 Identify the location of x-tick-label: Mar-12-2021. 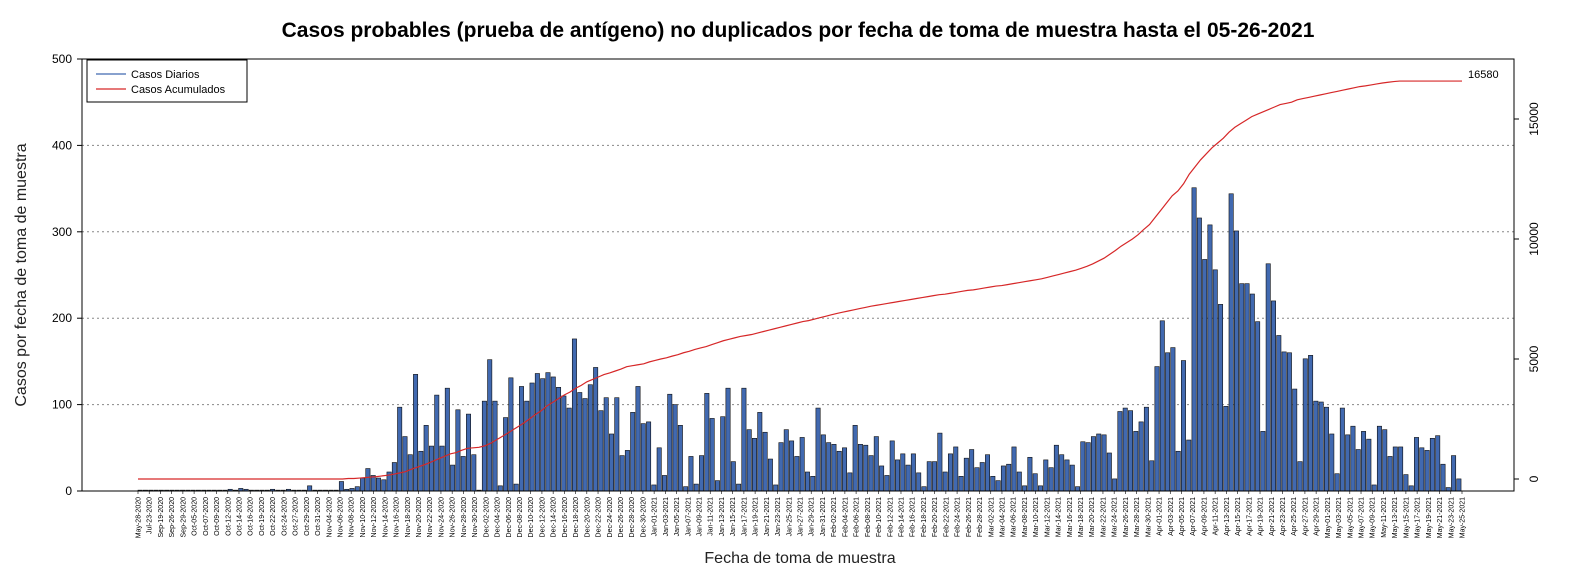
(1047, 517).